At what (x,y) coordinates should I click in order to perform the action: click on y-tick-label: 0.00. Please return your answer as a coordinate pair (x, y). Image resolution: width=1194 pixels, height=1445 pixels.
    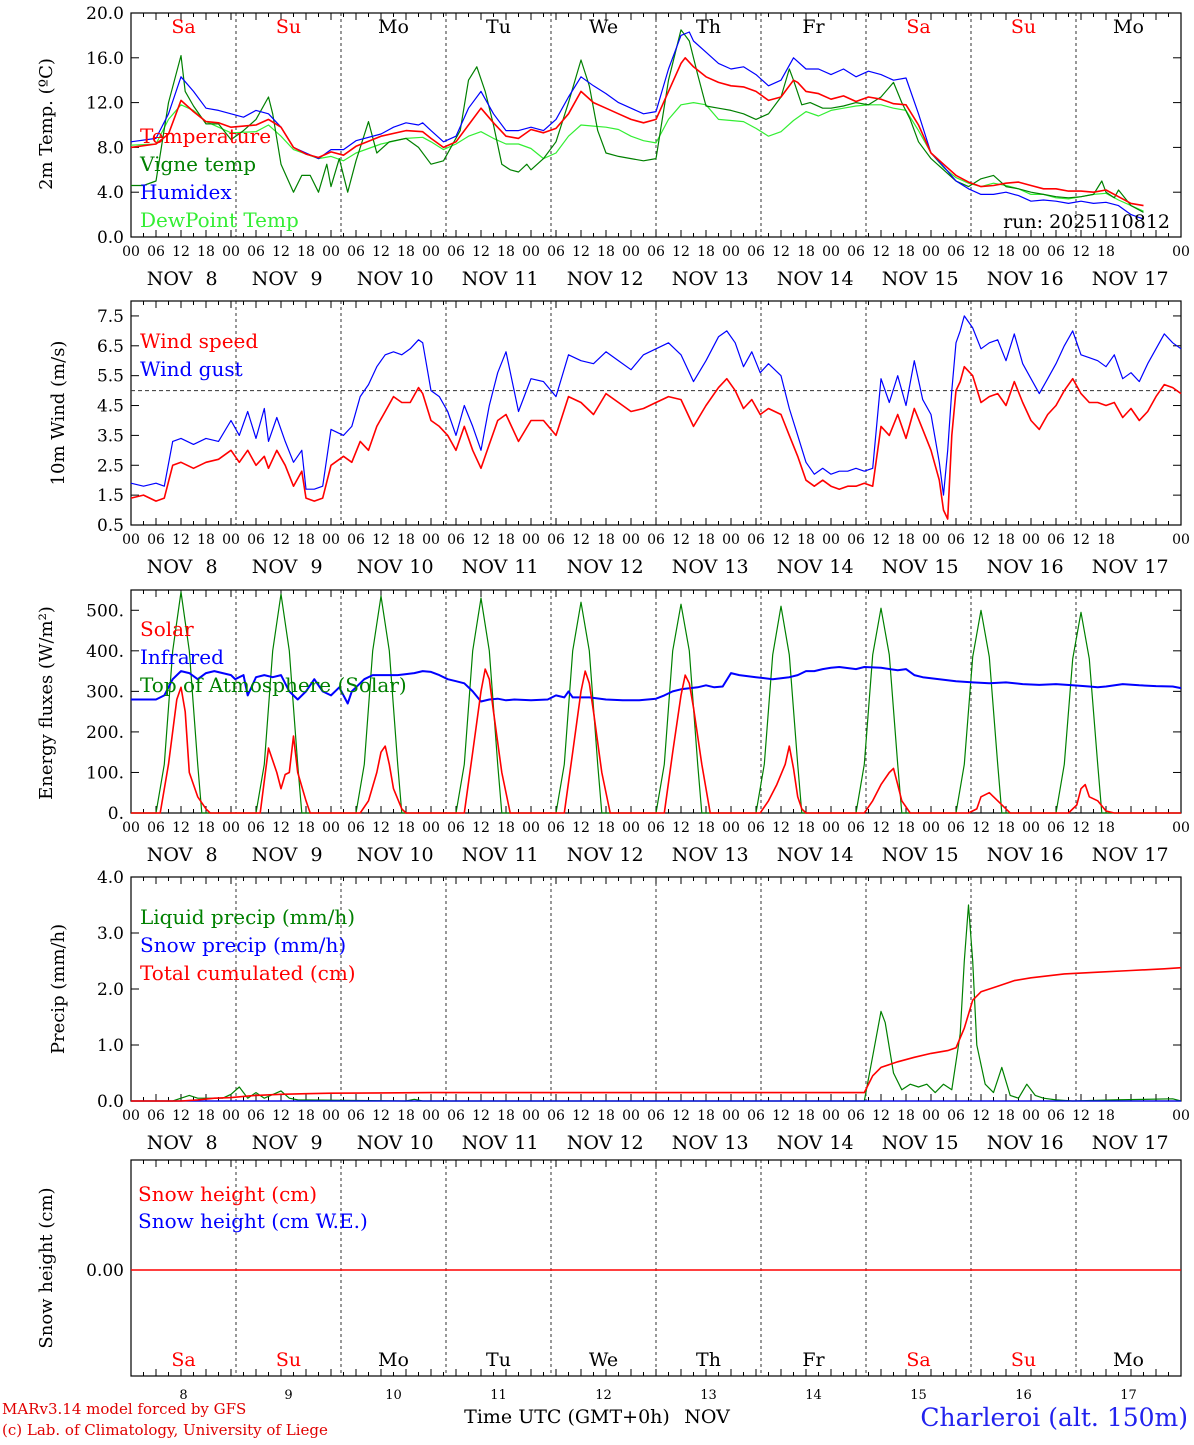
    Looking at the image, I should click on (105, 1271).